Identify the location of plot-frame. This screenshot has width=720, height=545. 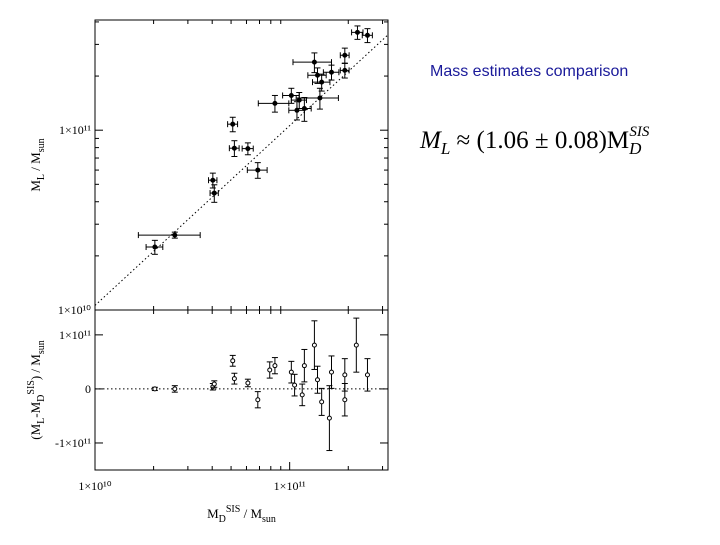
(241, 390).